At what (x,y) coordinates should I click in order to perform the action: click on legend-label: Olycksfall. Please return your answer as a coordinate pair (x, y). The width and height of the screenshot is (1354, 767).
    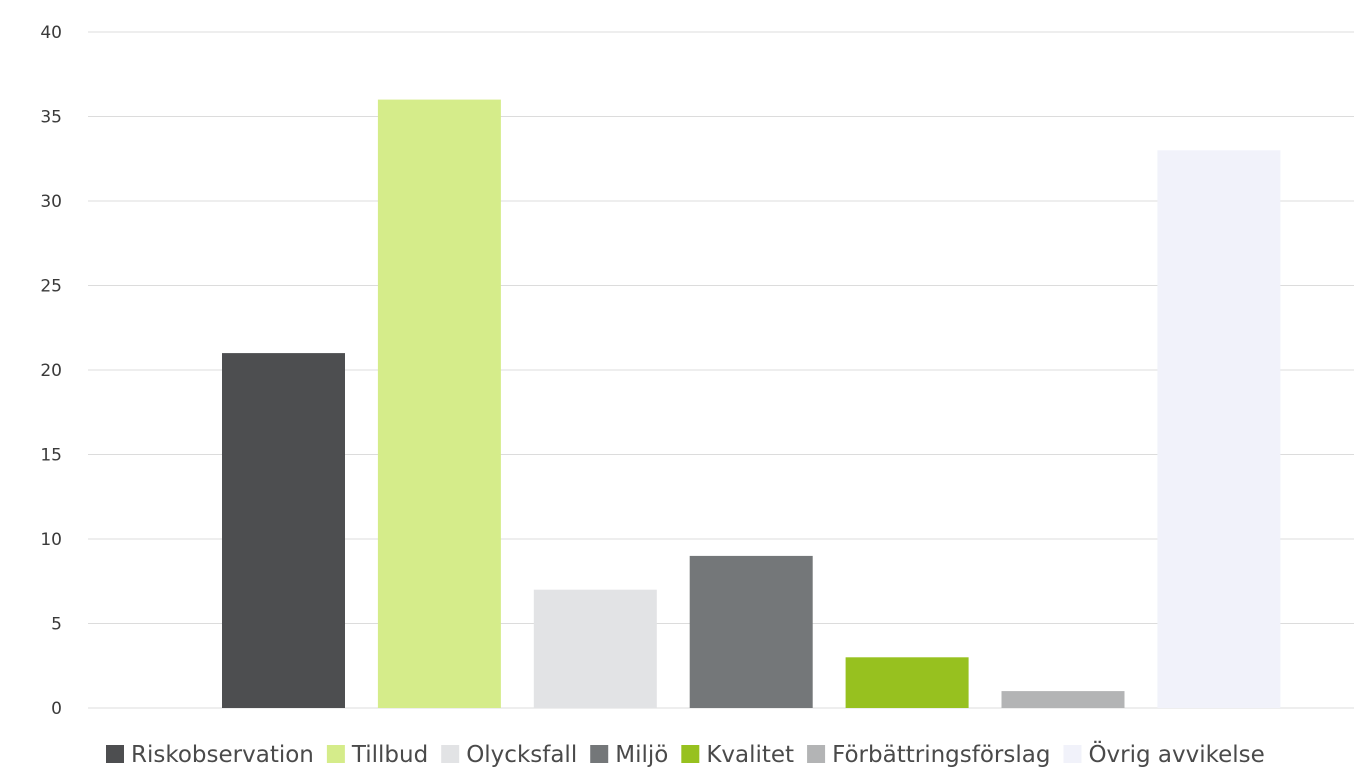
    Looking at the image, I should click on (521, 754).